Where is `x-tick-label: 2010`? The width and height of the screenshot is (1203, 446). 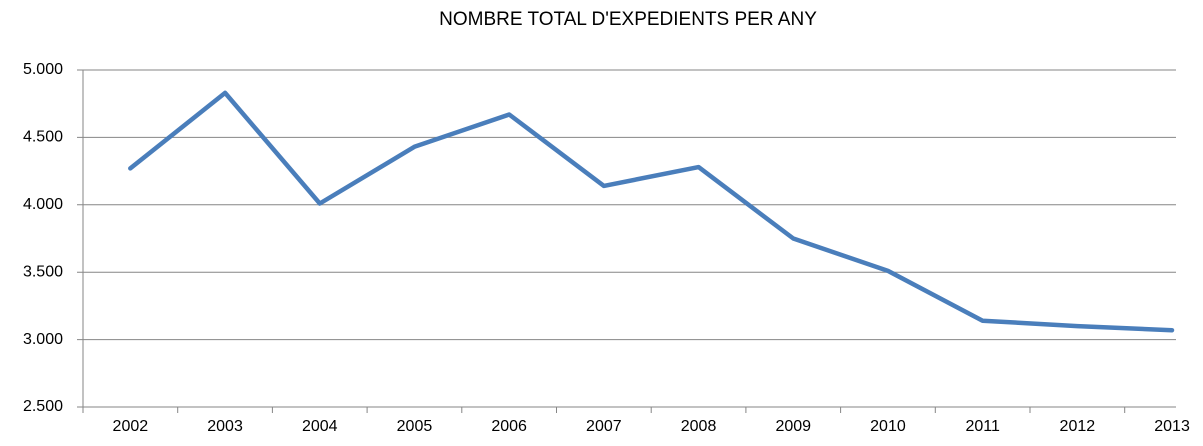
x-tick-label: 2010 is located at coordinates (888, 426).